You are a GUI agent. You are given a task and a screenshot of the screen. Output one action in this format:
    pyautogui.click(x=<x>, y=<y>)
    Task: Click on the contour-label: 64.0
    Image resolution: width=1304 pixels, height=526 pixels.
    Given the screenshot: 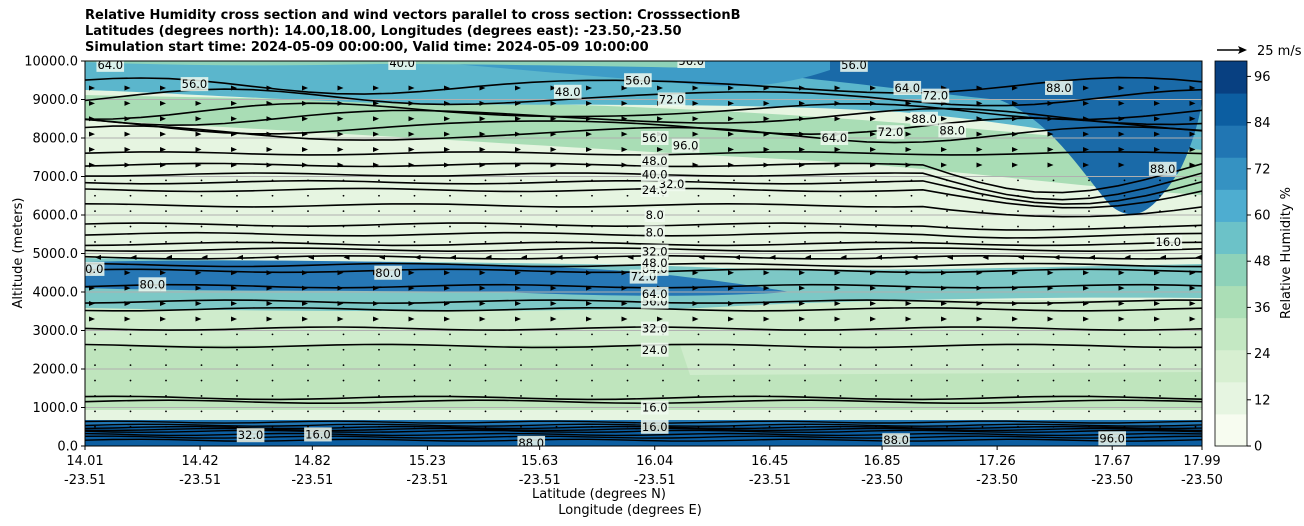 What is the action you would take?
    pyautogui.click(x=835, y=138)
    